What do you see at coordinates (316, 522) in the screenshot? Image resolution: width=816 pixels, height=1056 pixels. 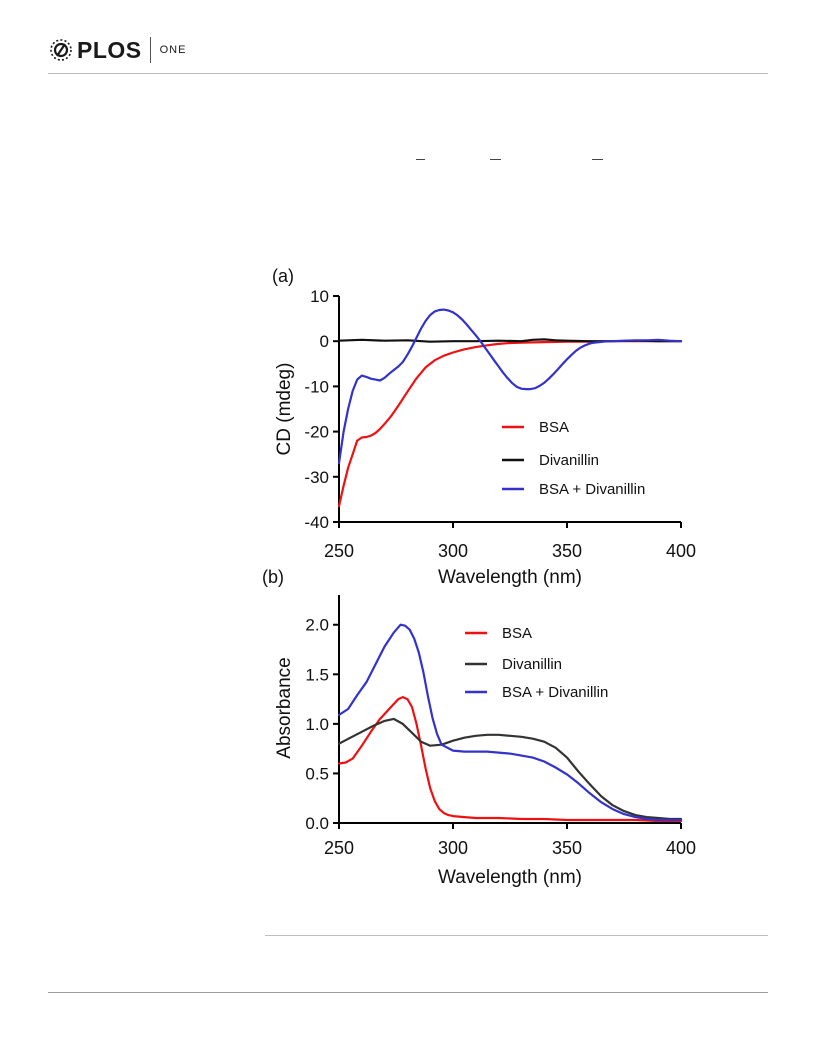 I see `y-tick-label: -40` at bounding box center [316, 522].